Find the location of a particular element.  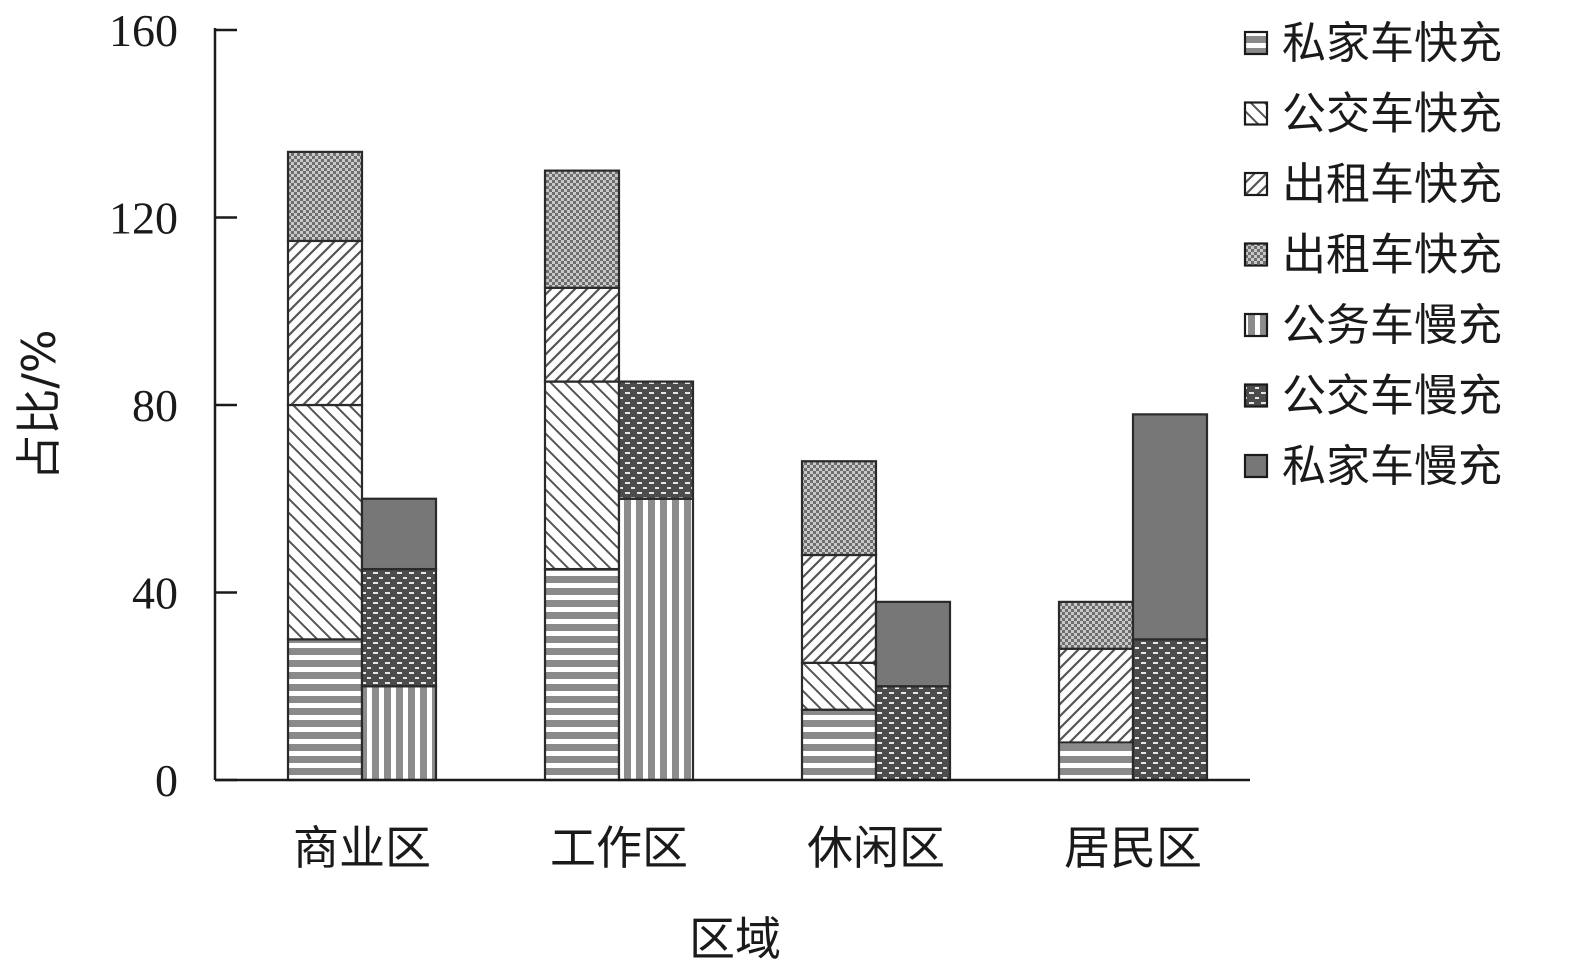

x-category-label: 休闲区 is located at coordinates (876, 848).